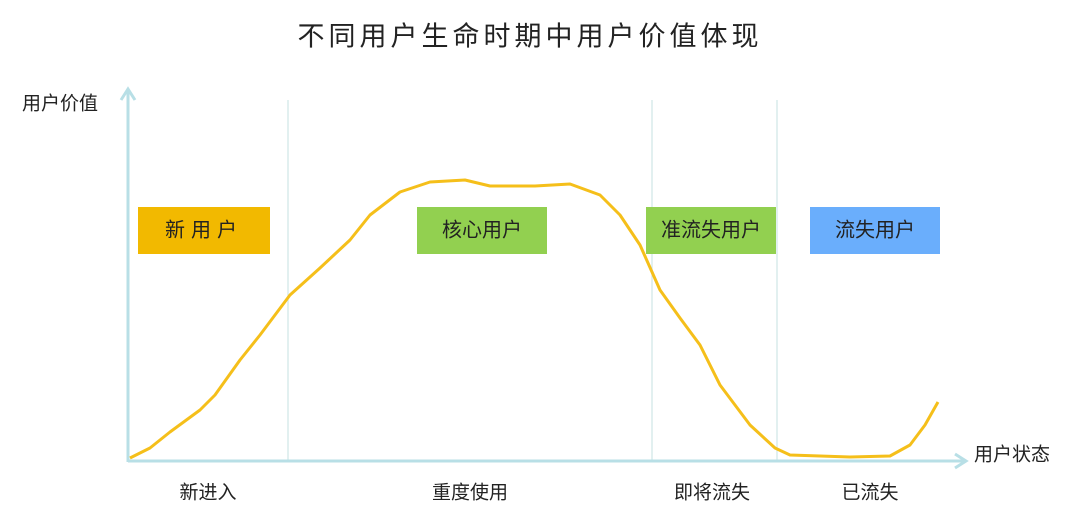 This screenshot has height=519, width=1080. I want to click on stage-label: 核心用户, so click(482, 230).